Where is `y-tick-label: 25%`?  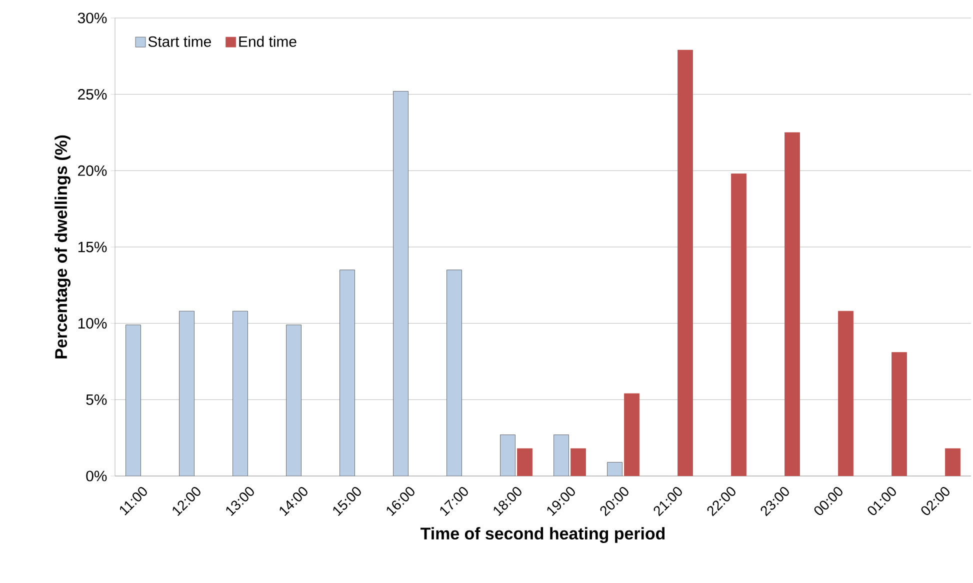
y-tick-label: 25% is located at coordinates (92, 94).